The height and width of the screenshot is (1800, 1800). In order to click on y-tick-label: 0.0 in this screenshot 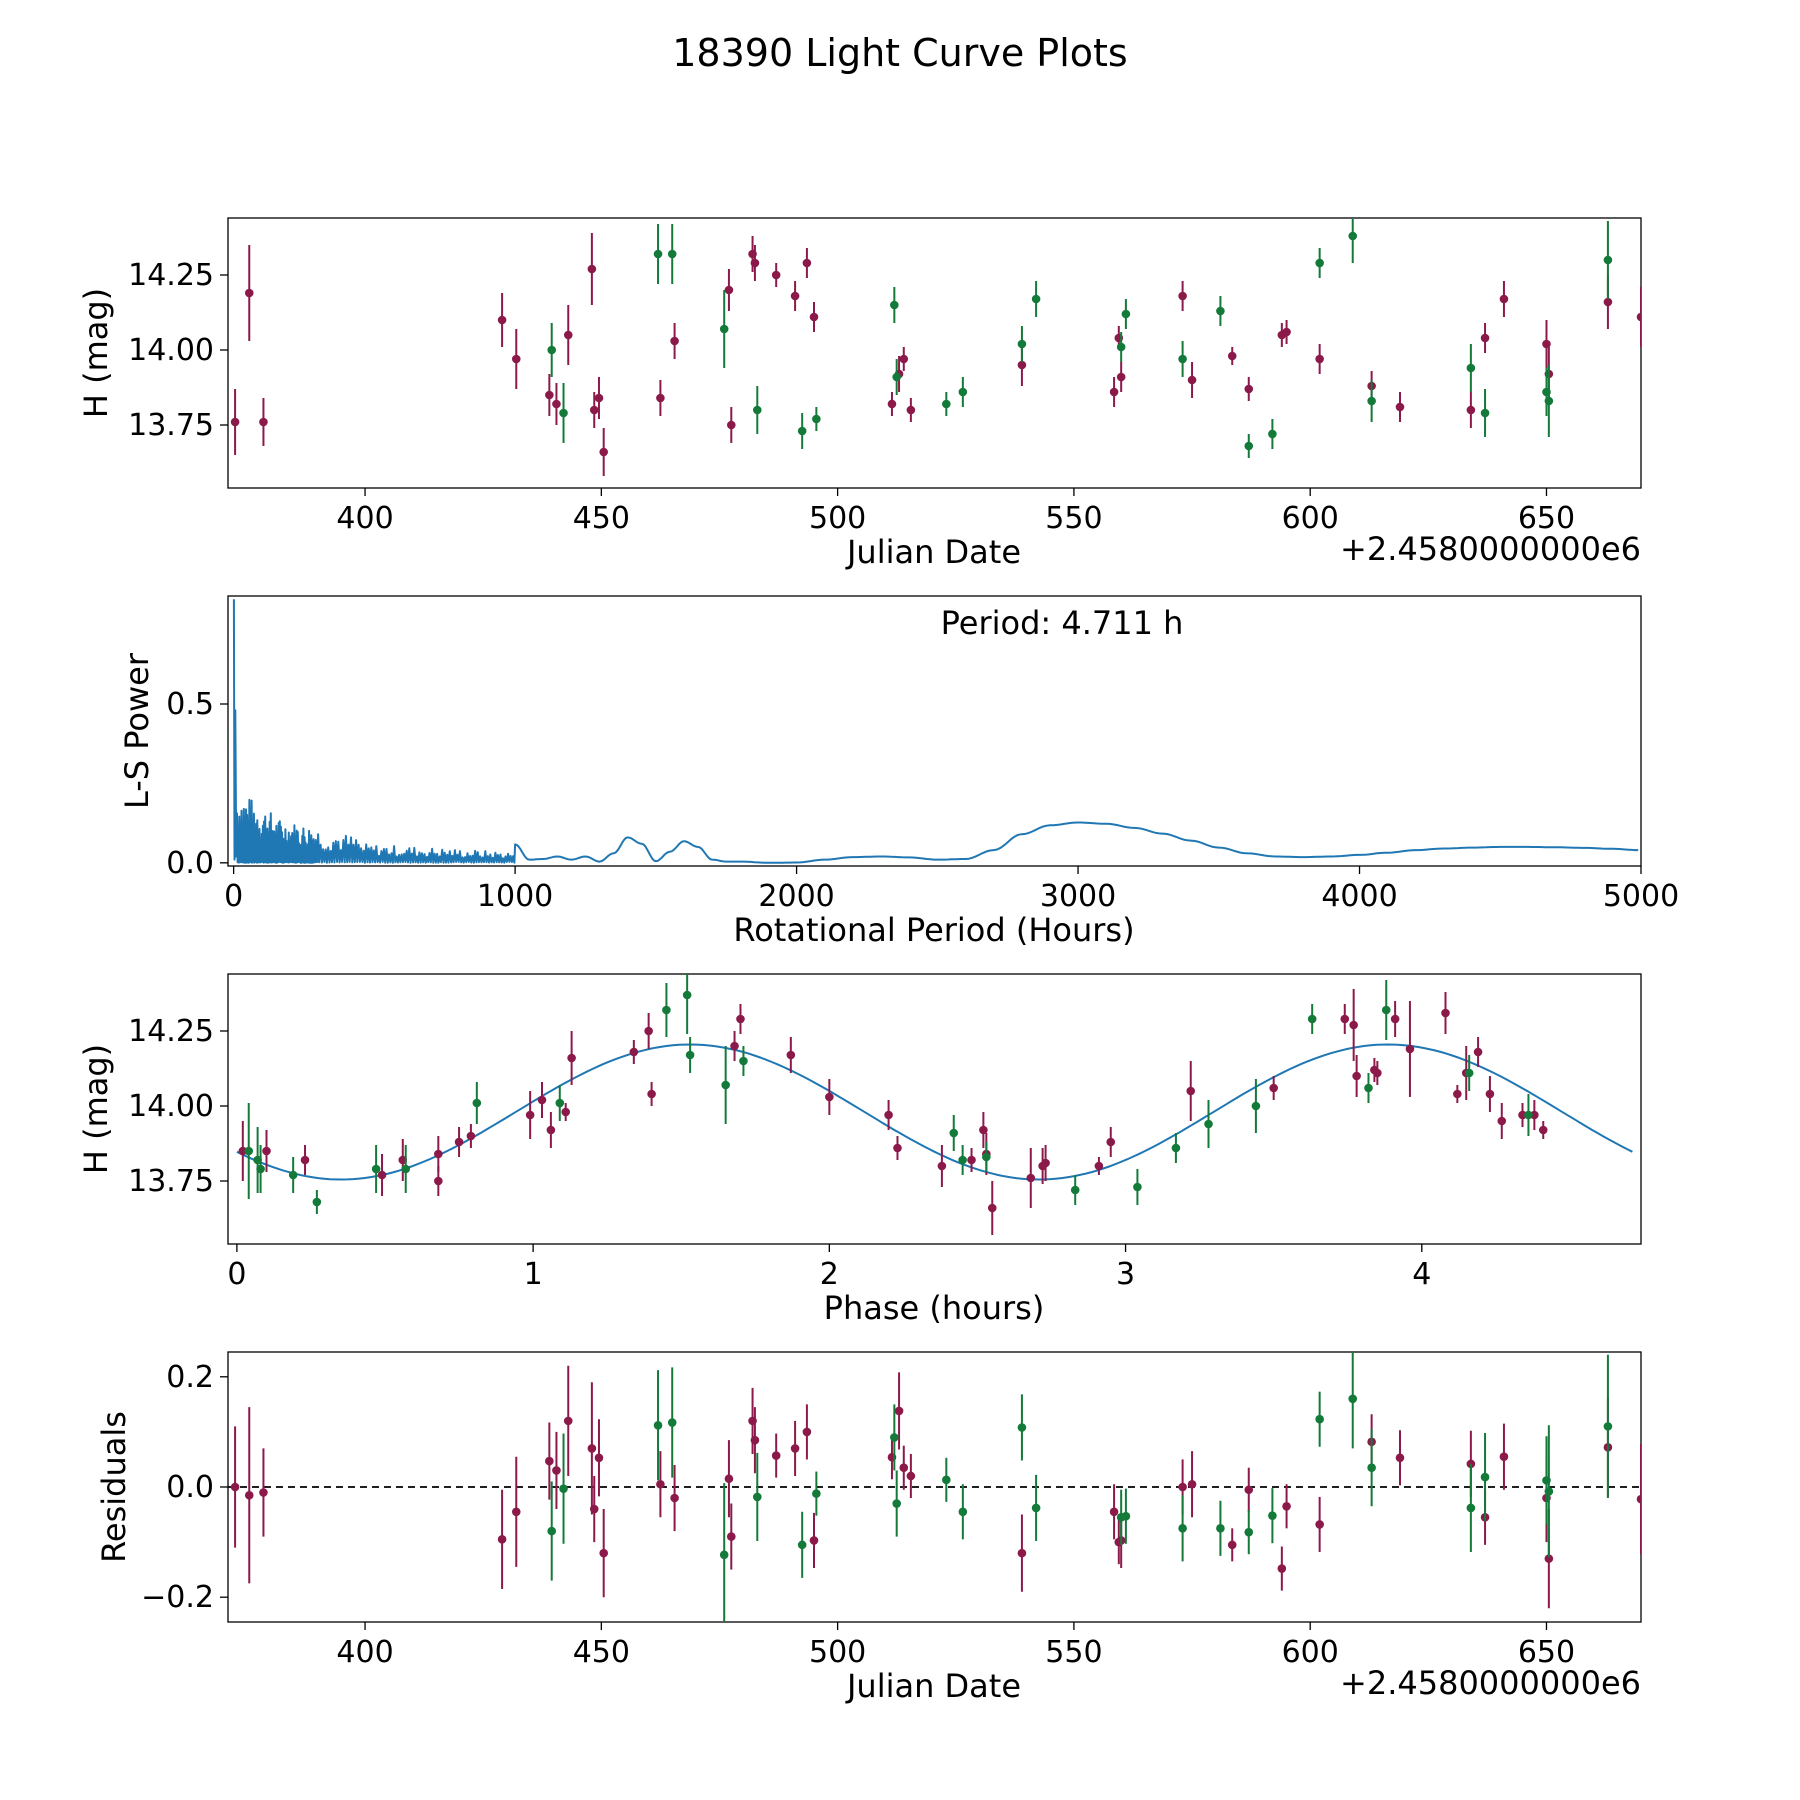, I will do `click(190, 1487)`.